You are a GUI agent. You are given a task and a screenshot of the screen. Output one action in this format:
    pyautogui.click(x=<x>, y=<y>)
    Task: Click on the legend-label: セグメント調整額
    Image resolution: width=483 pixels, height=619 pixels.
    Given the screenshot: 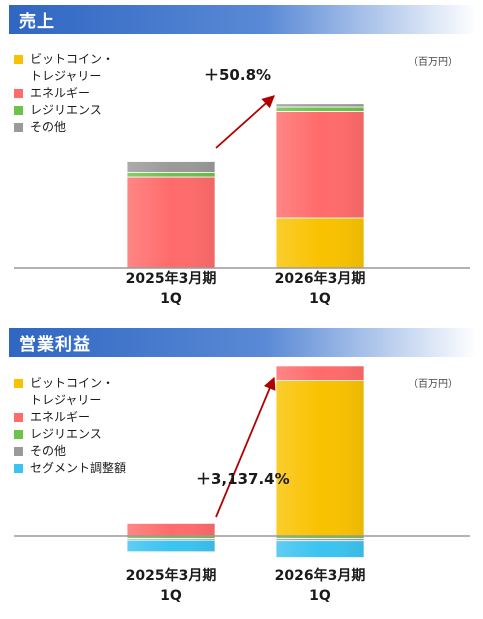 What is the action you would take?
    pyautogui.click(x=78, y=468)
    